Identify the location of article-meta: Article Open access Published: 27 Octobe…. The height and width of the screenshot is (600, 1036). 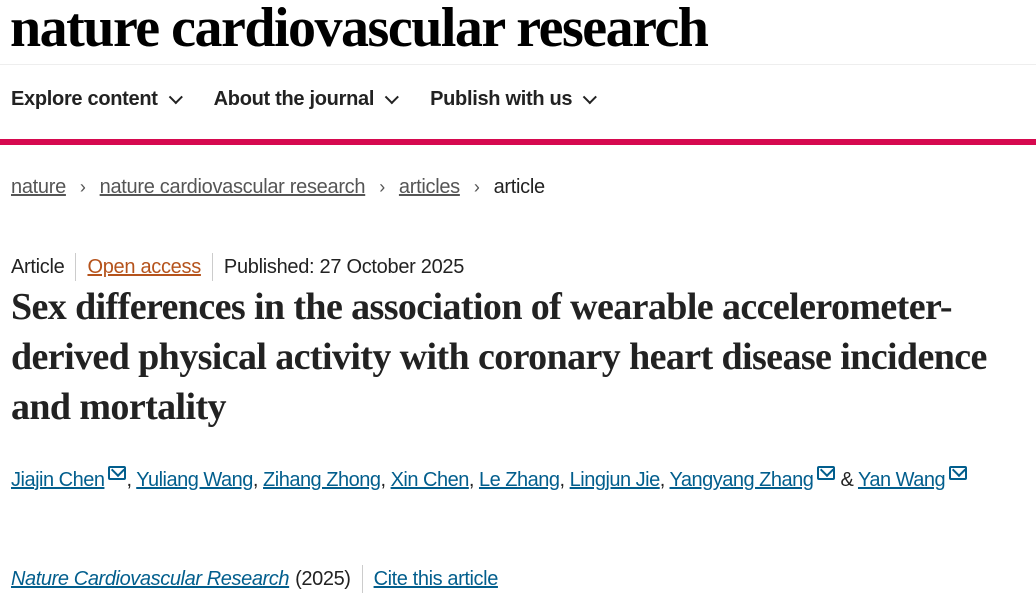
(237, 267).